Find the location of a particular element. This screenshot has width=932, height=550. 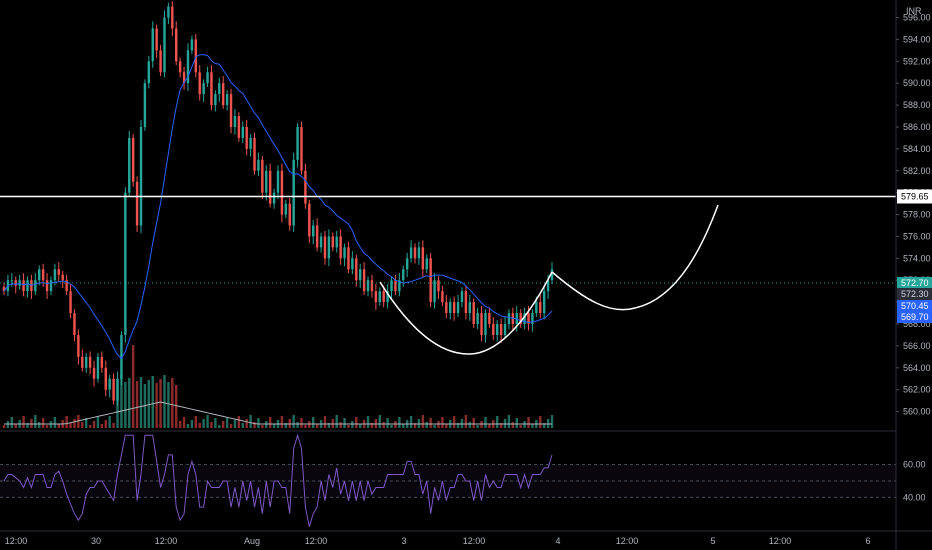

currency-label: INR is located at coordinates (914, 11).